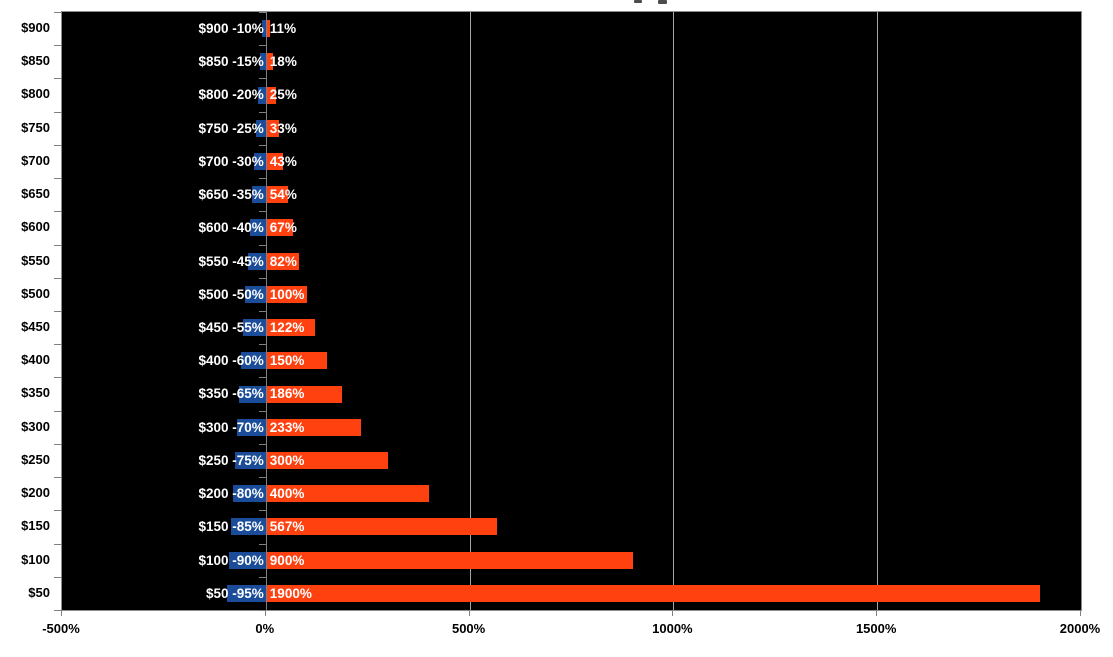 The width and height of the screenshot is (1113, 657). What do you see at coordinates (231, 62) in the screenshot?
I see `loss-bar-label: $850 -15%` at bounding box center [231, 62].